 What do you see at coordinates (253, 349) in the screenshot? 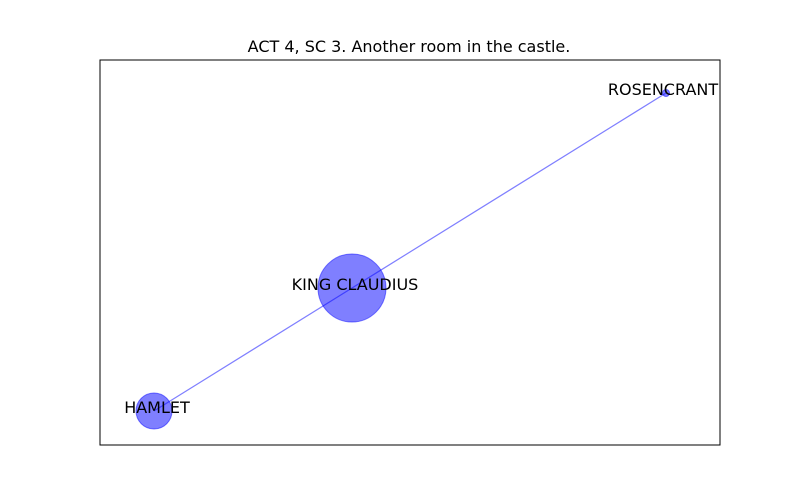
I see `edge-king-claudius-hamlet` at bounding box center [253, 349].